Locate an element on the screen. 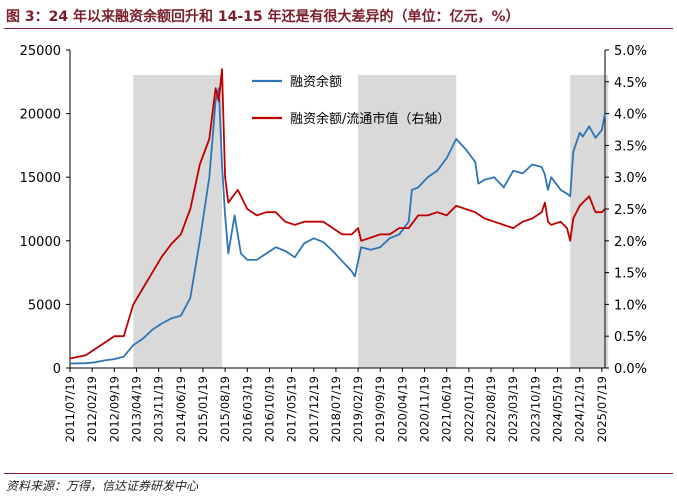 The width and height of the screenshot is (677, 497). right-tick-label: 0.5% is located at coordinates (630, 337).